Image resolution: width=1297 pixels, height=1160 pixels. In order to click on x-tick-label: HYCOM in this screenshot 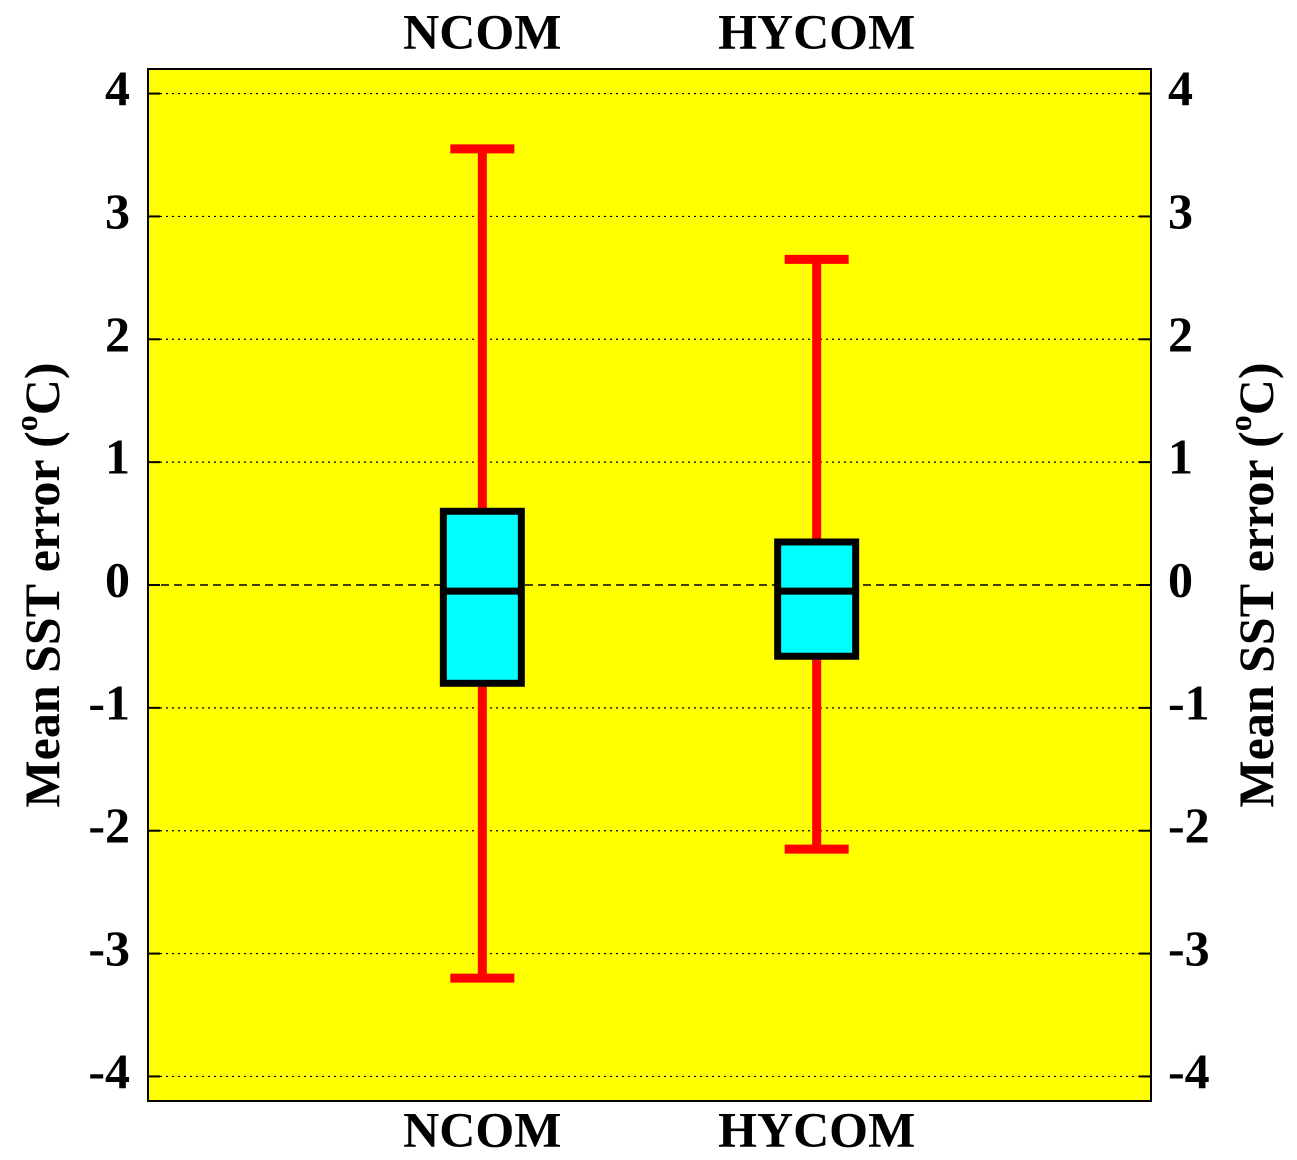, I will do `click(816, 1129)`.